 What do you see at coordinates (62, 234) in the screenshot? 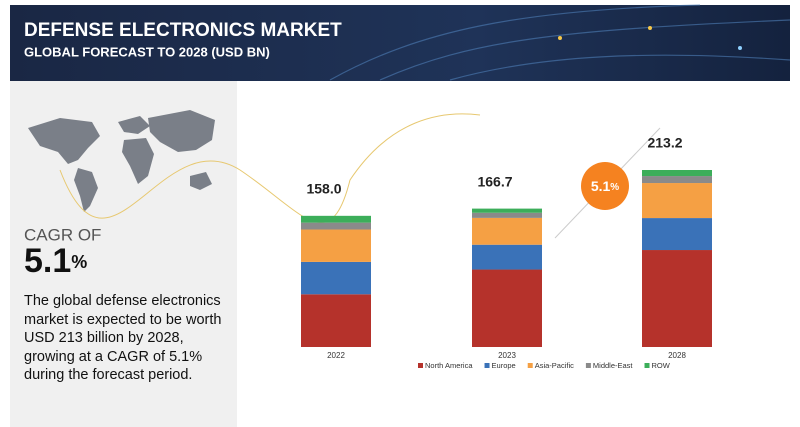
I see `cagr-label: CAGR OF` at bounding box center [62, 234].